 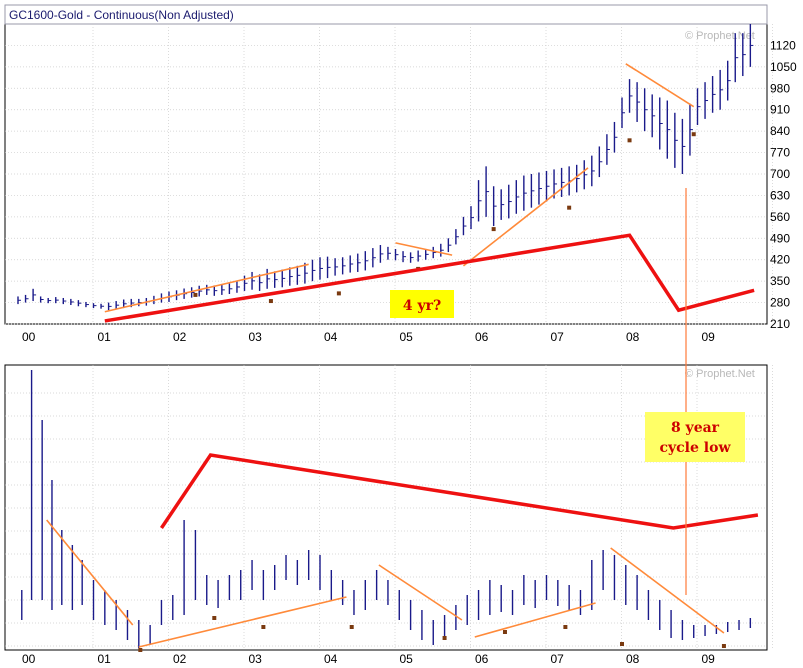 What do you see at coordinates (780, 153) in the screenshot?
I see `price-y-tick: 770` at bounding box center [780, 153].